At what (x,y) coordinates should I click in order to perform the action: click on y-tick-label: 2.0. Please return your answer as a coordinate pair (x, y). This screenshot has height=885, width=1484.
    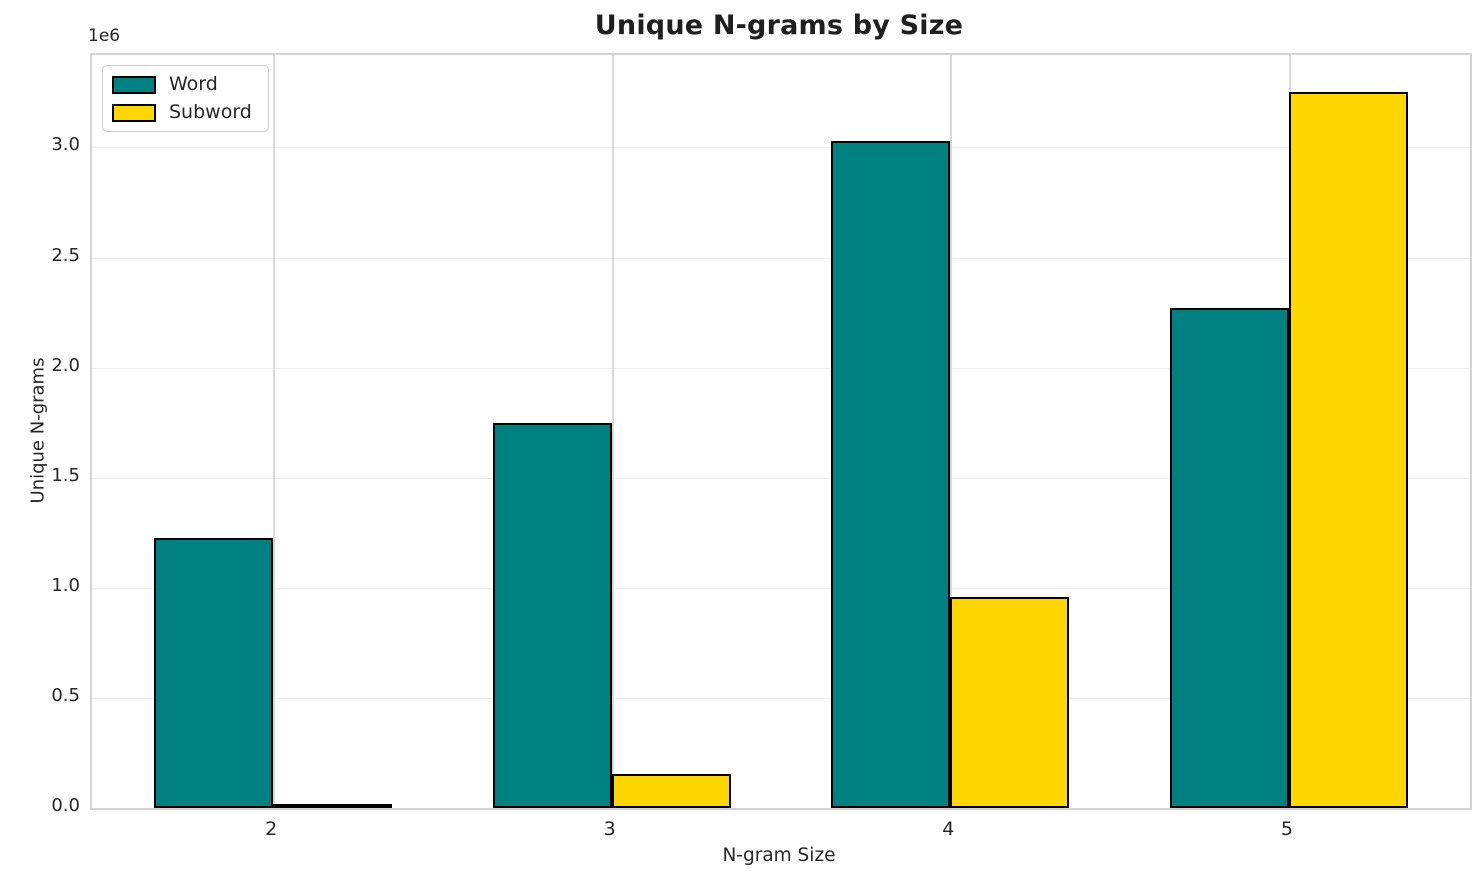
    Looking at the image, I should click on (65, 365).